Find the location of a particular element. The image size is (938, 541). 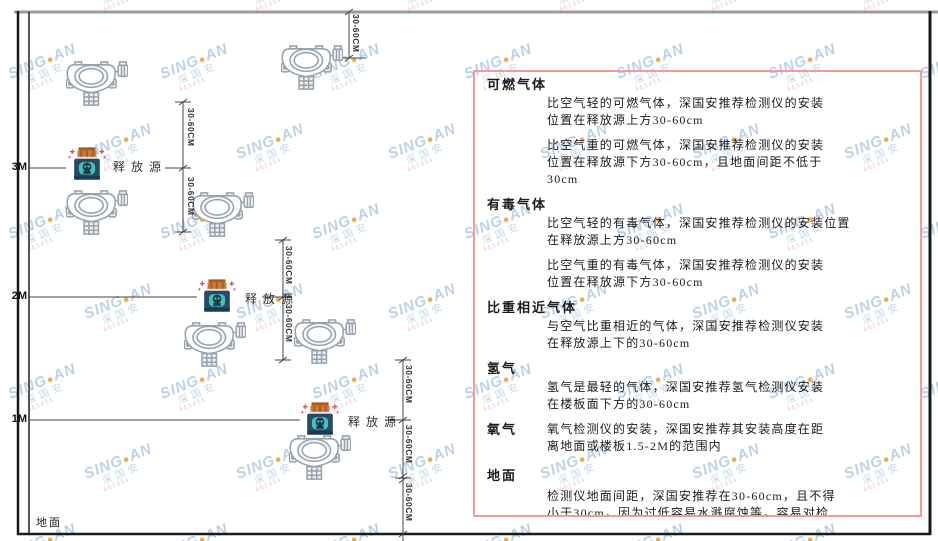

section-heading: 比重相近气体 is located at coordinates (532, 307).